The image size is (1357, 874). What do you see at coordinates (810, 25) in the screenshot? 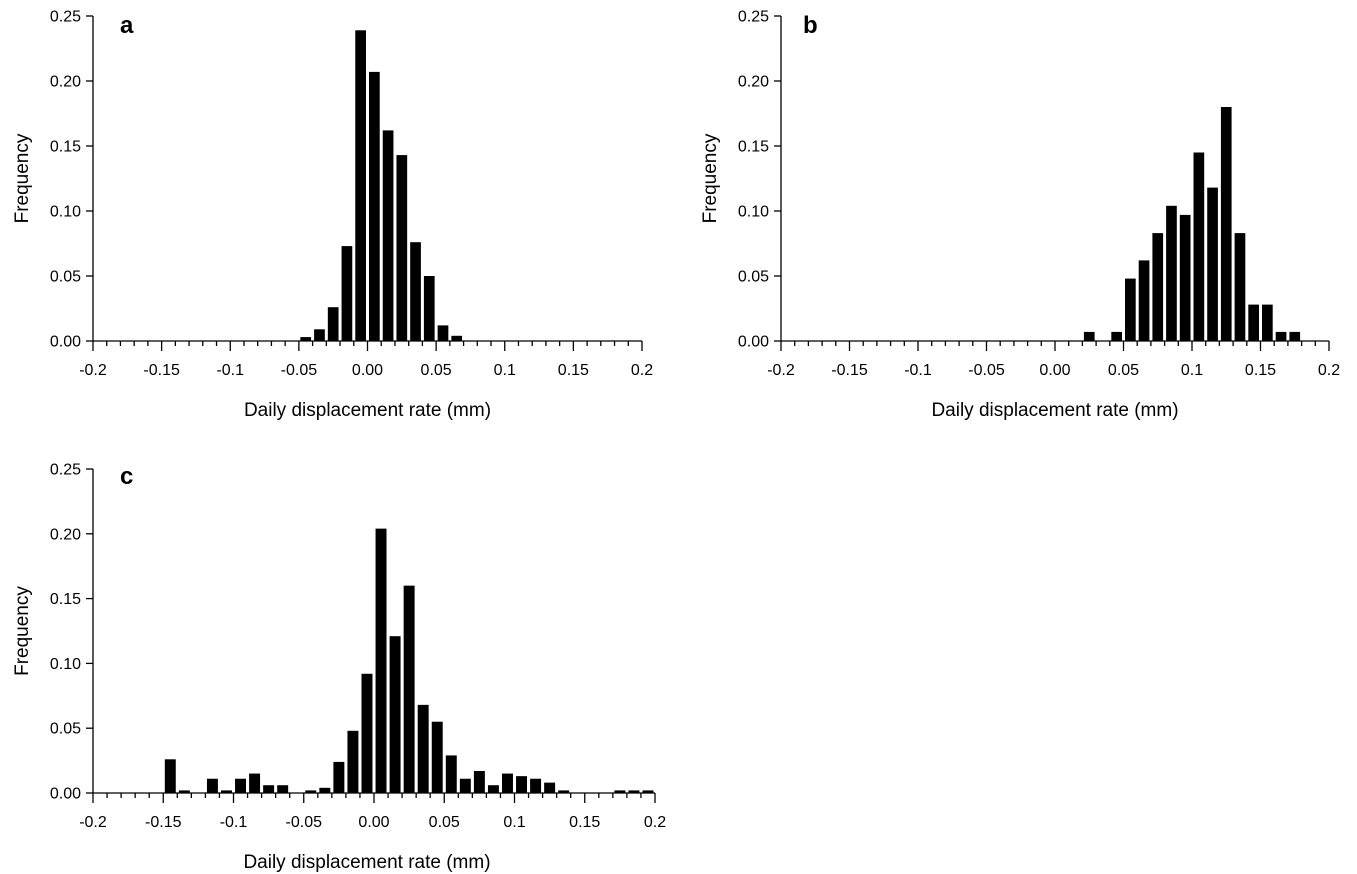
I see `panel-label: b` at bounding box center [810, 25].